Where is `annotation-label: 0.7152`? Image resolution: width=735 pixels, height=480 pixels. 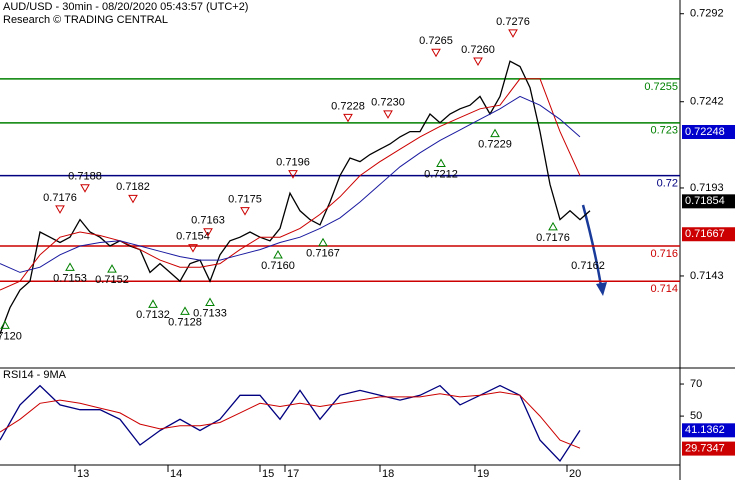 annotation-label: 0.7152 is located at coordinates (112, 280).